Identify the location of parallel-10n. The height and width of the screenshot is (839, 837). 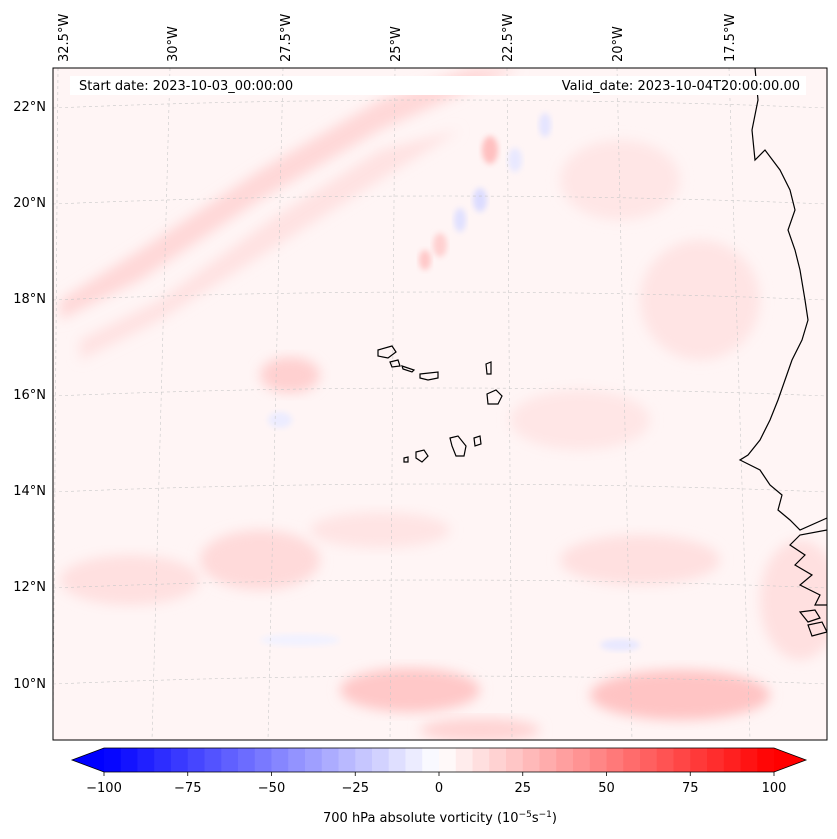
(440, 680).